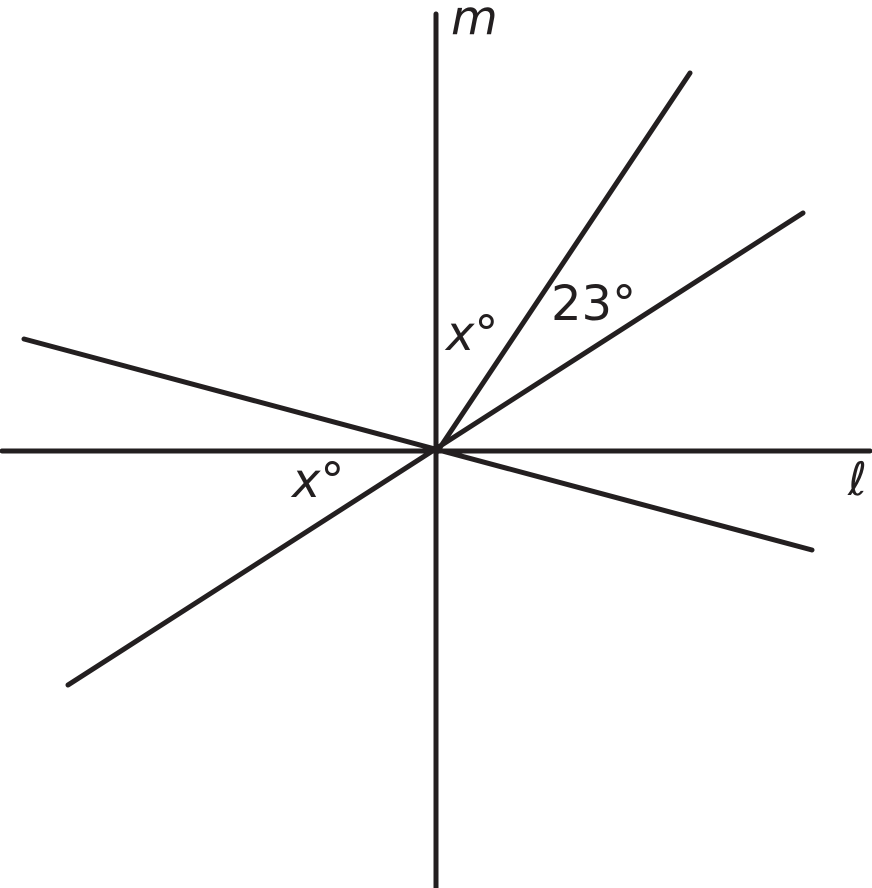 The height and width of the screenshot is (888, 872). I want to click on label-angle-x-lower: x°, so click(318, 481).